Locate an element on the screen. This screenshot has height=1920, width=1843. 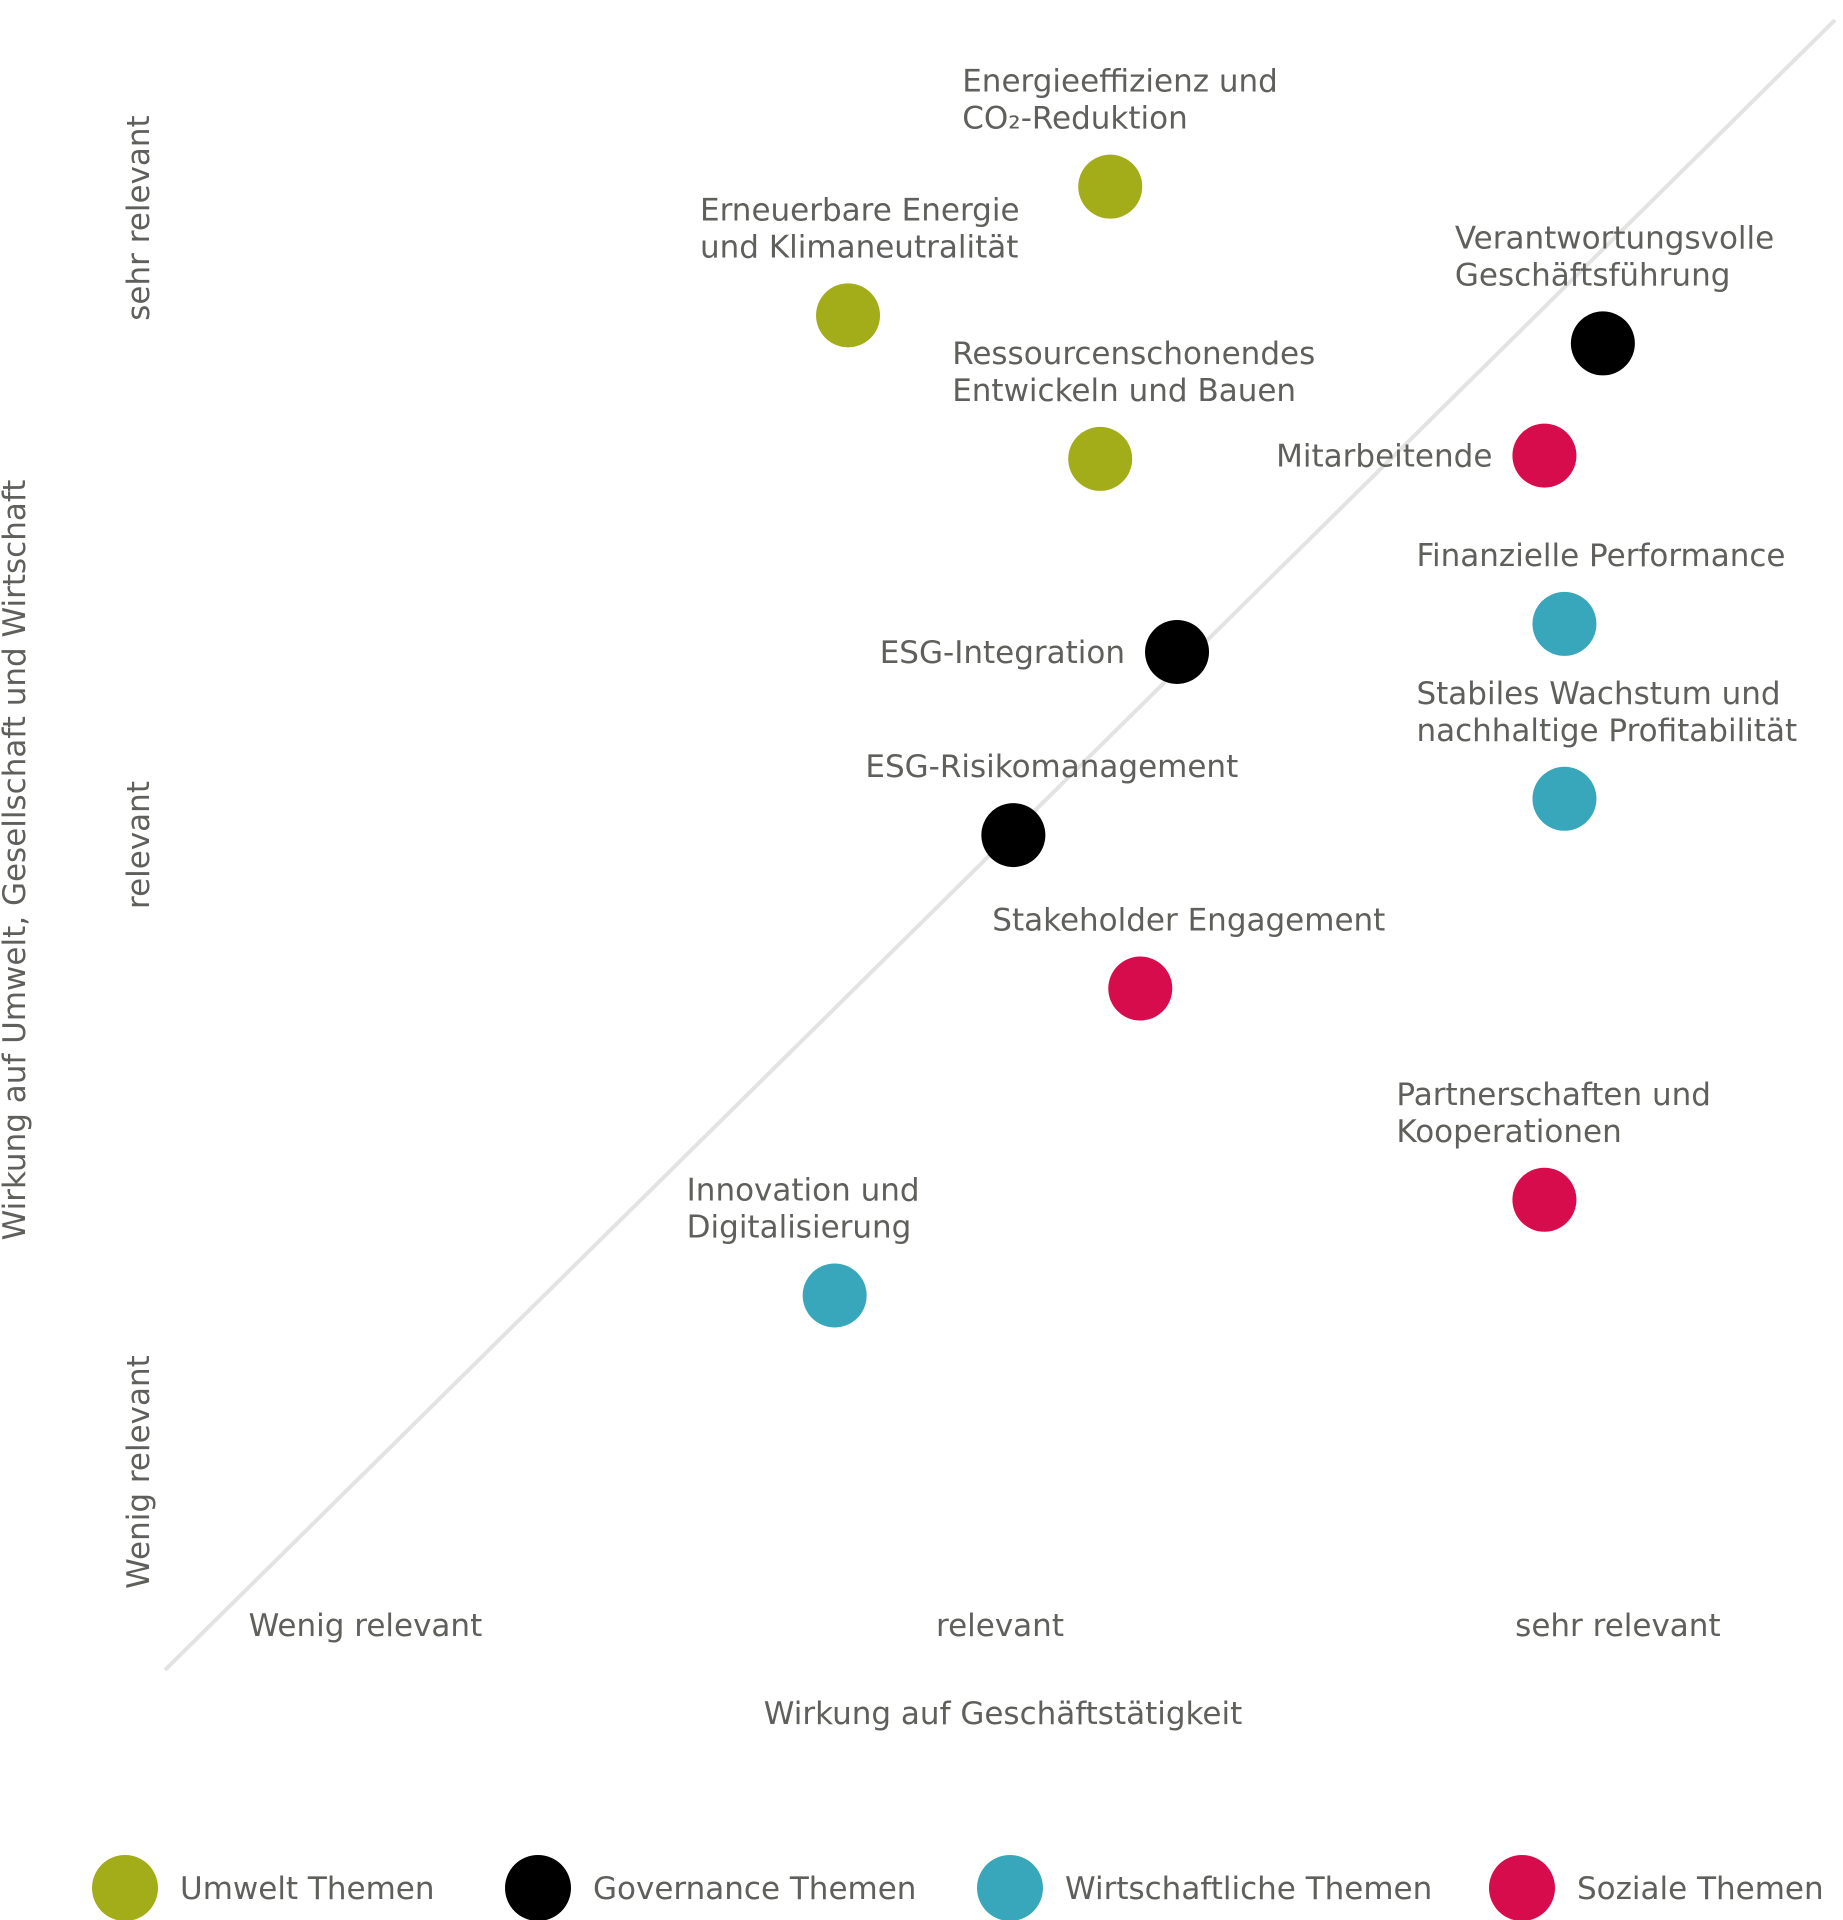
point-label-stakeholder-engagement: Stakeholder Engagement is located at coordinates (1188, 921).